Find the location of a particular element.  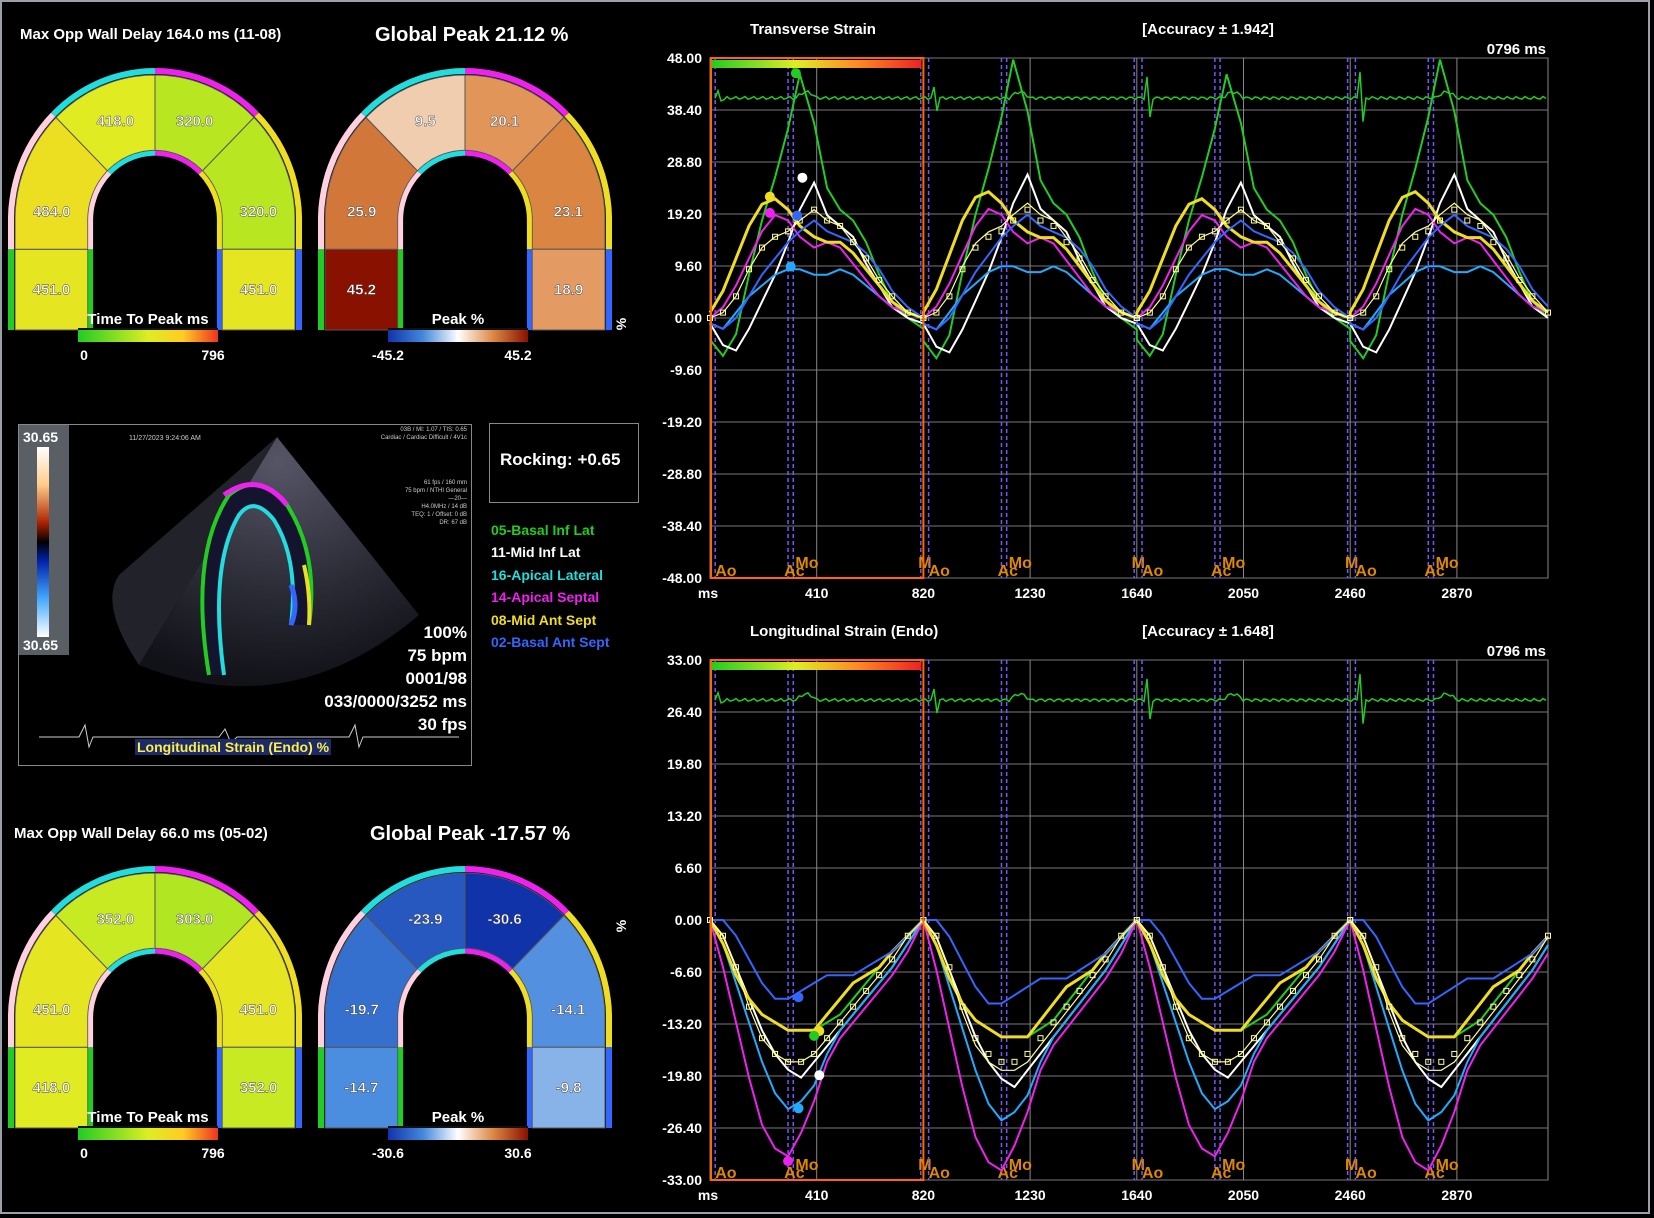

legend-item: 08-Mid Ant Sept is located at coordinates (544, 619).